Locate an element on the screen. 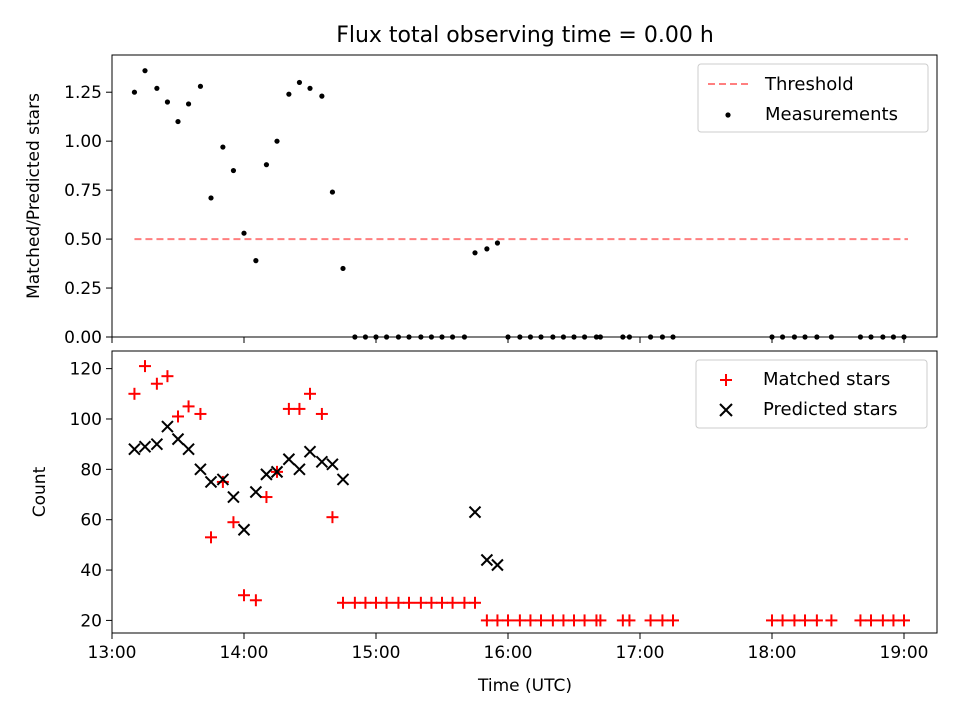  x-axis-label: Time (UTC) is located at coordinates (524, 686).